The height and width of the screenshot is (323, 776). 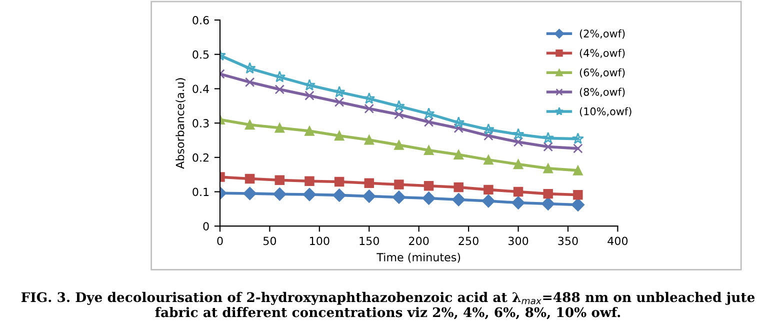 What do you see at coordinates (618, 241) in the screenshot?
I see `x-tick-label: 400` at bounding box center [618, 241].